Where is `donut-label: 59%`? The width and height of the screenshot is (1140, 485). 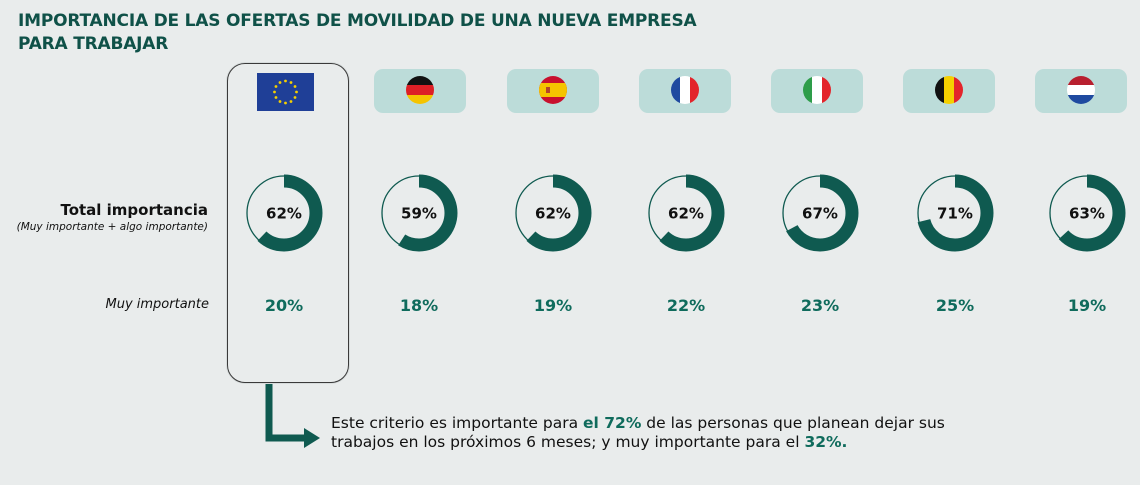
donut-label: 59% is located at coordinates (419, 214).